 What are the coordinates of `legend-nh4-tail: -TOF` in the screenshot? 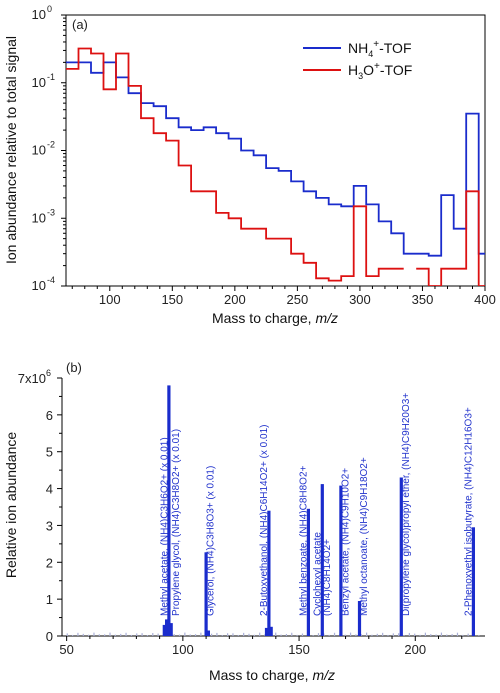 It's located at (395, 48).